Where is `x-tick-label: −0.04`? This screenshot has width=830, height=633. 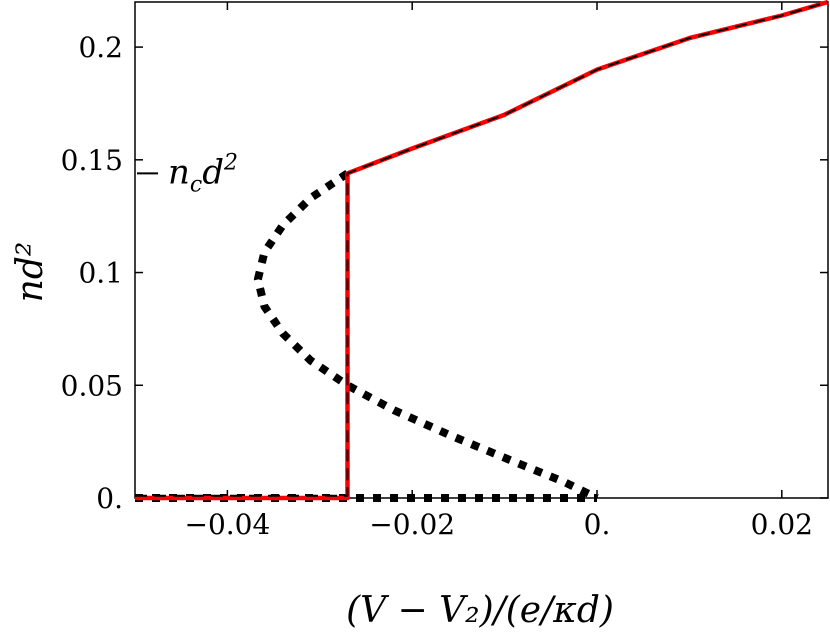 x-tick-label: −0.04 is located at coordinates (227, 524).